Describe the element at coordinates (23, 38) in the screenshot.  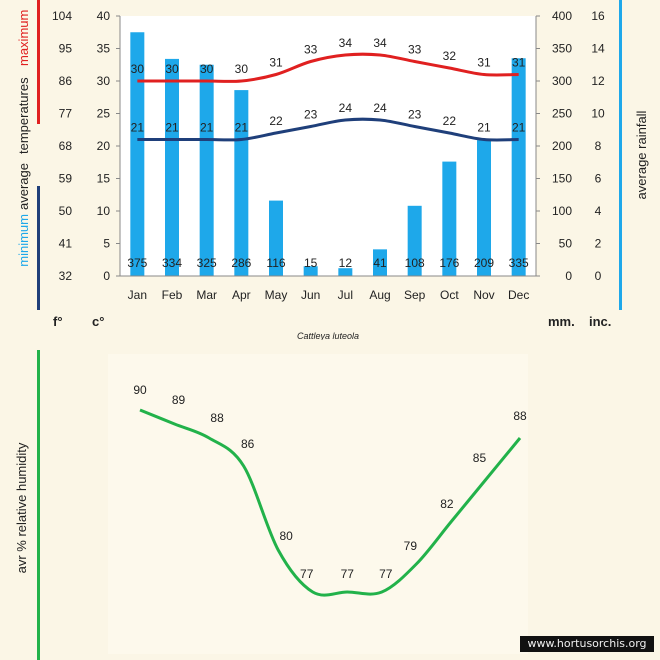
I see `maximum-axis-label: maximum` at that location.